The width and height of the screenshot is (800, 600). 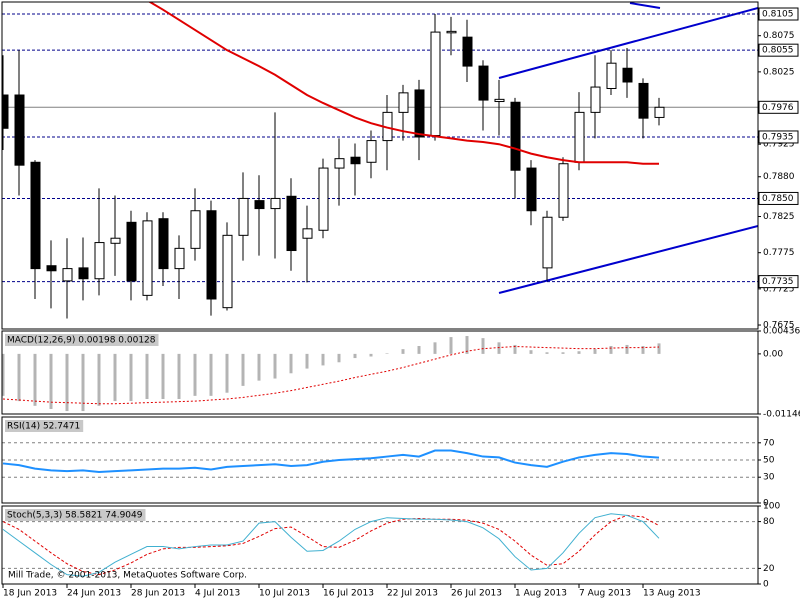 I want to click on y-tick-label: 30, so click(x=769, y=478).